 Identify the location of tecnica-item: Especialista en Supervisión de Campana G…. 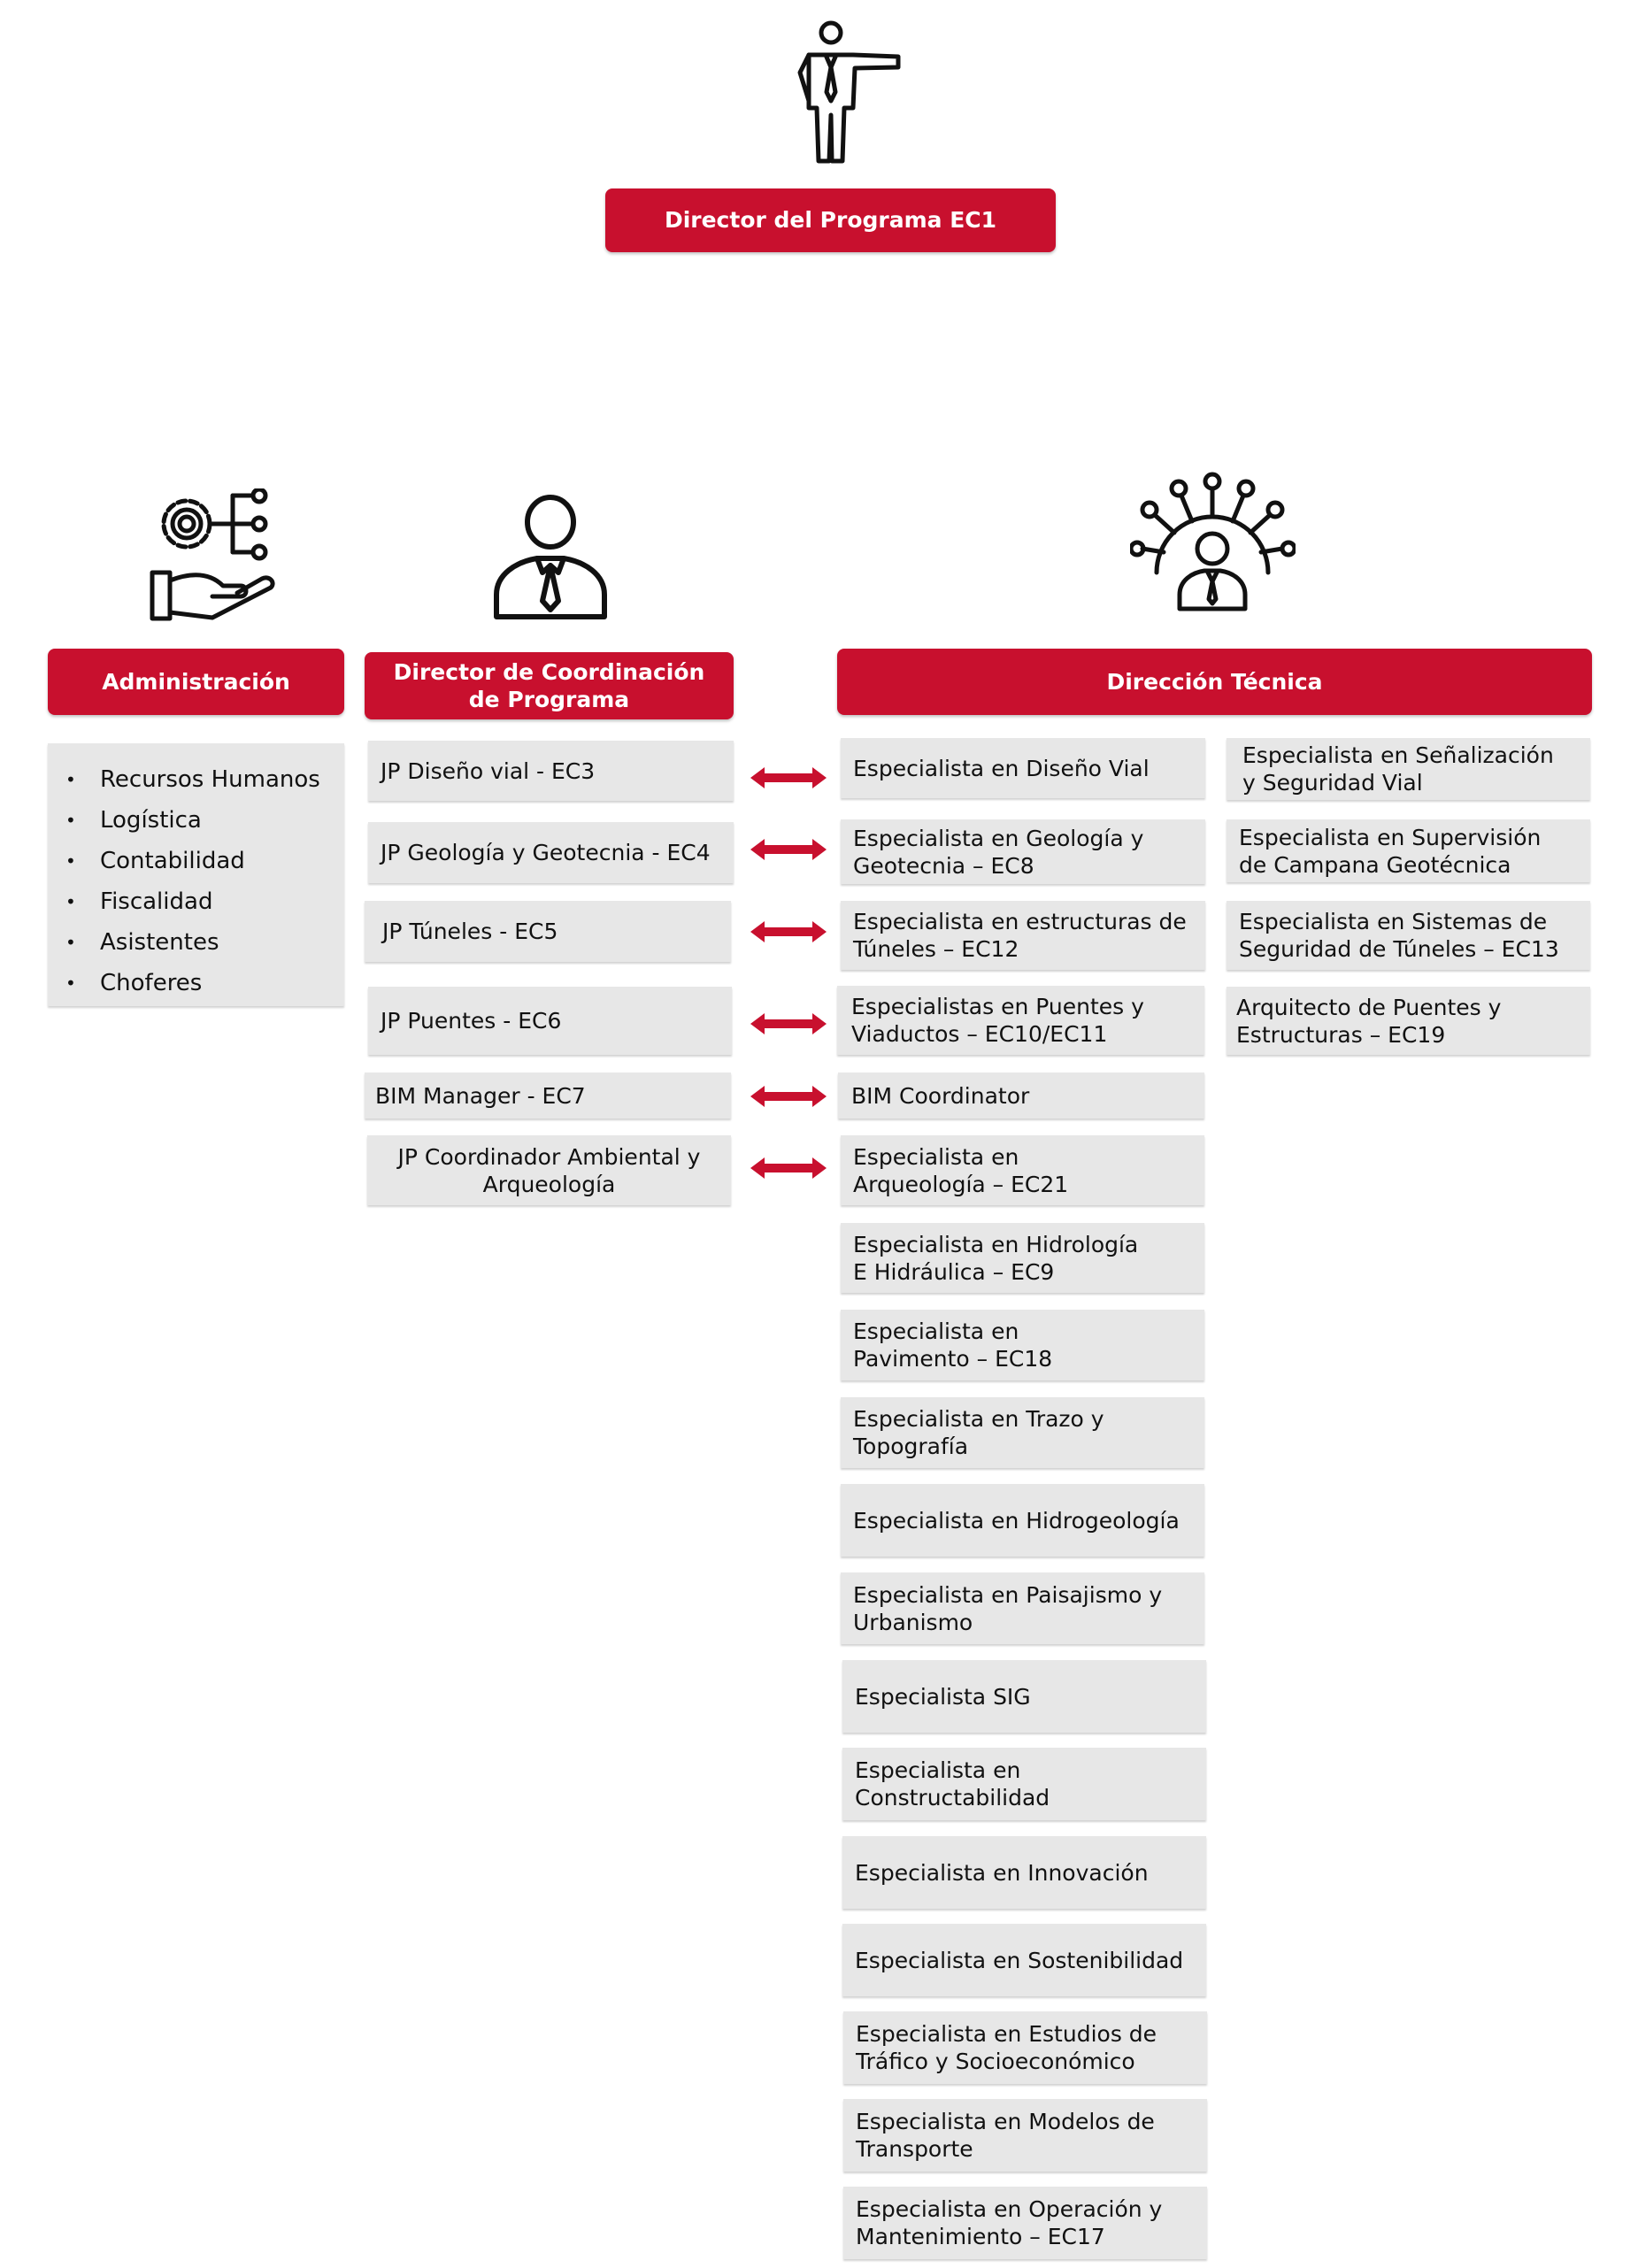
(1408, 850).